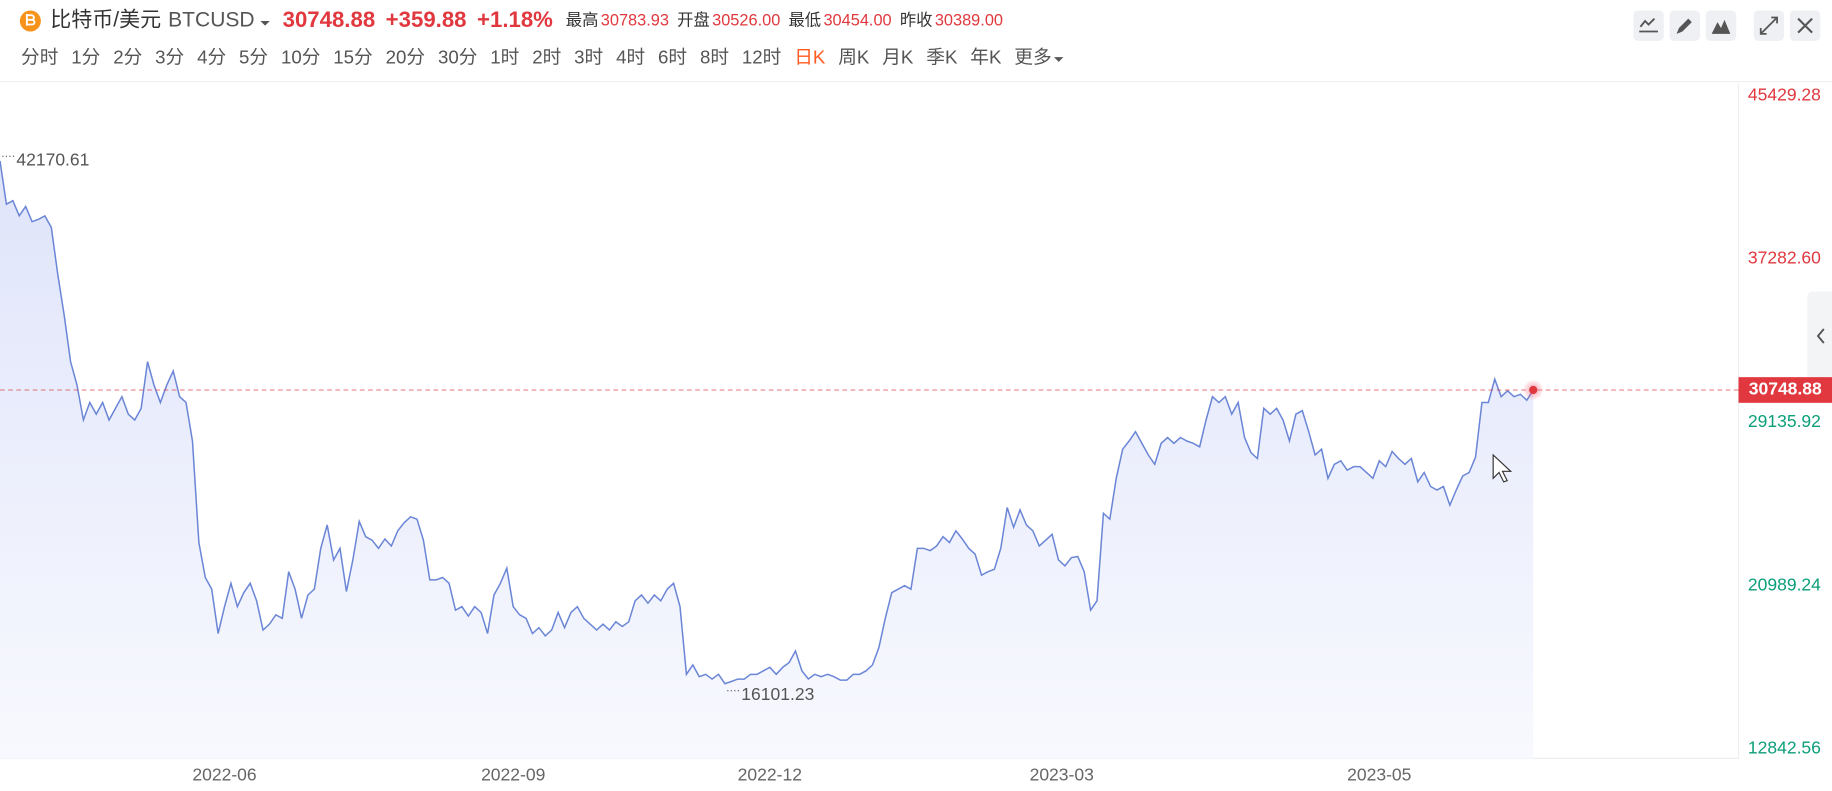  I want to click on interval-button: 12时, so click(761, 56).